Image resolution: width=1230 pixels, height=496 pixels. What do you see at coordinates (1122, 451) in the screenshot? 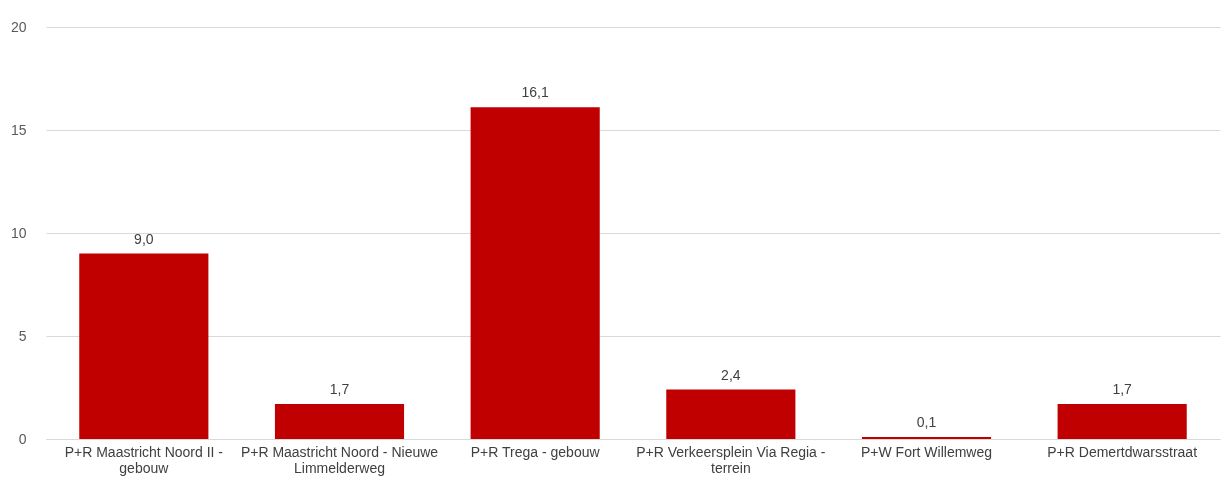
I see `x-tick-label: P+R Demertdwarsstraat` at bounding box center [1122, 451].